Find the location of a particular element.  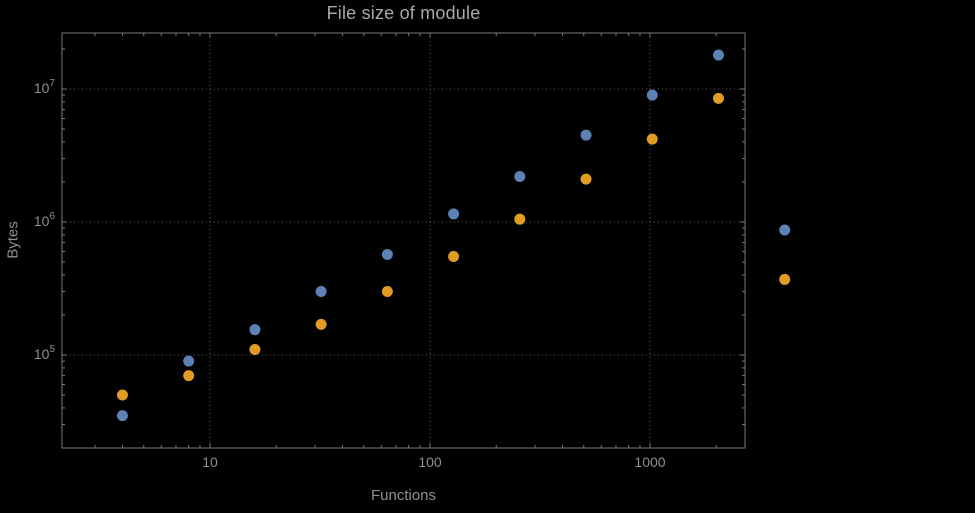

chart-title: File size of module is located at coordinates (403, 13).